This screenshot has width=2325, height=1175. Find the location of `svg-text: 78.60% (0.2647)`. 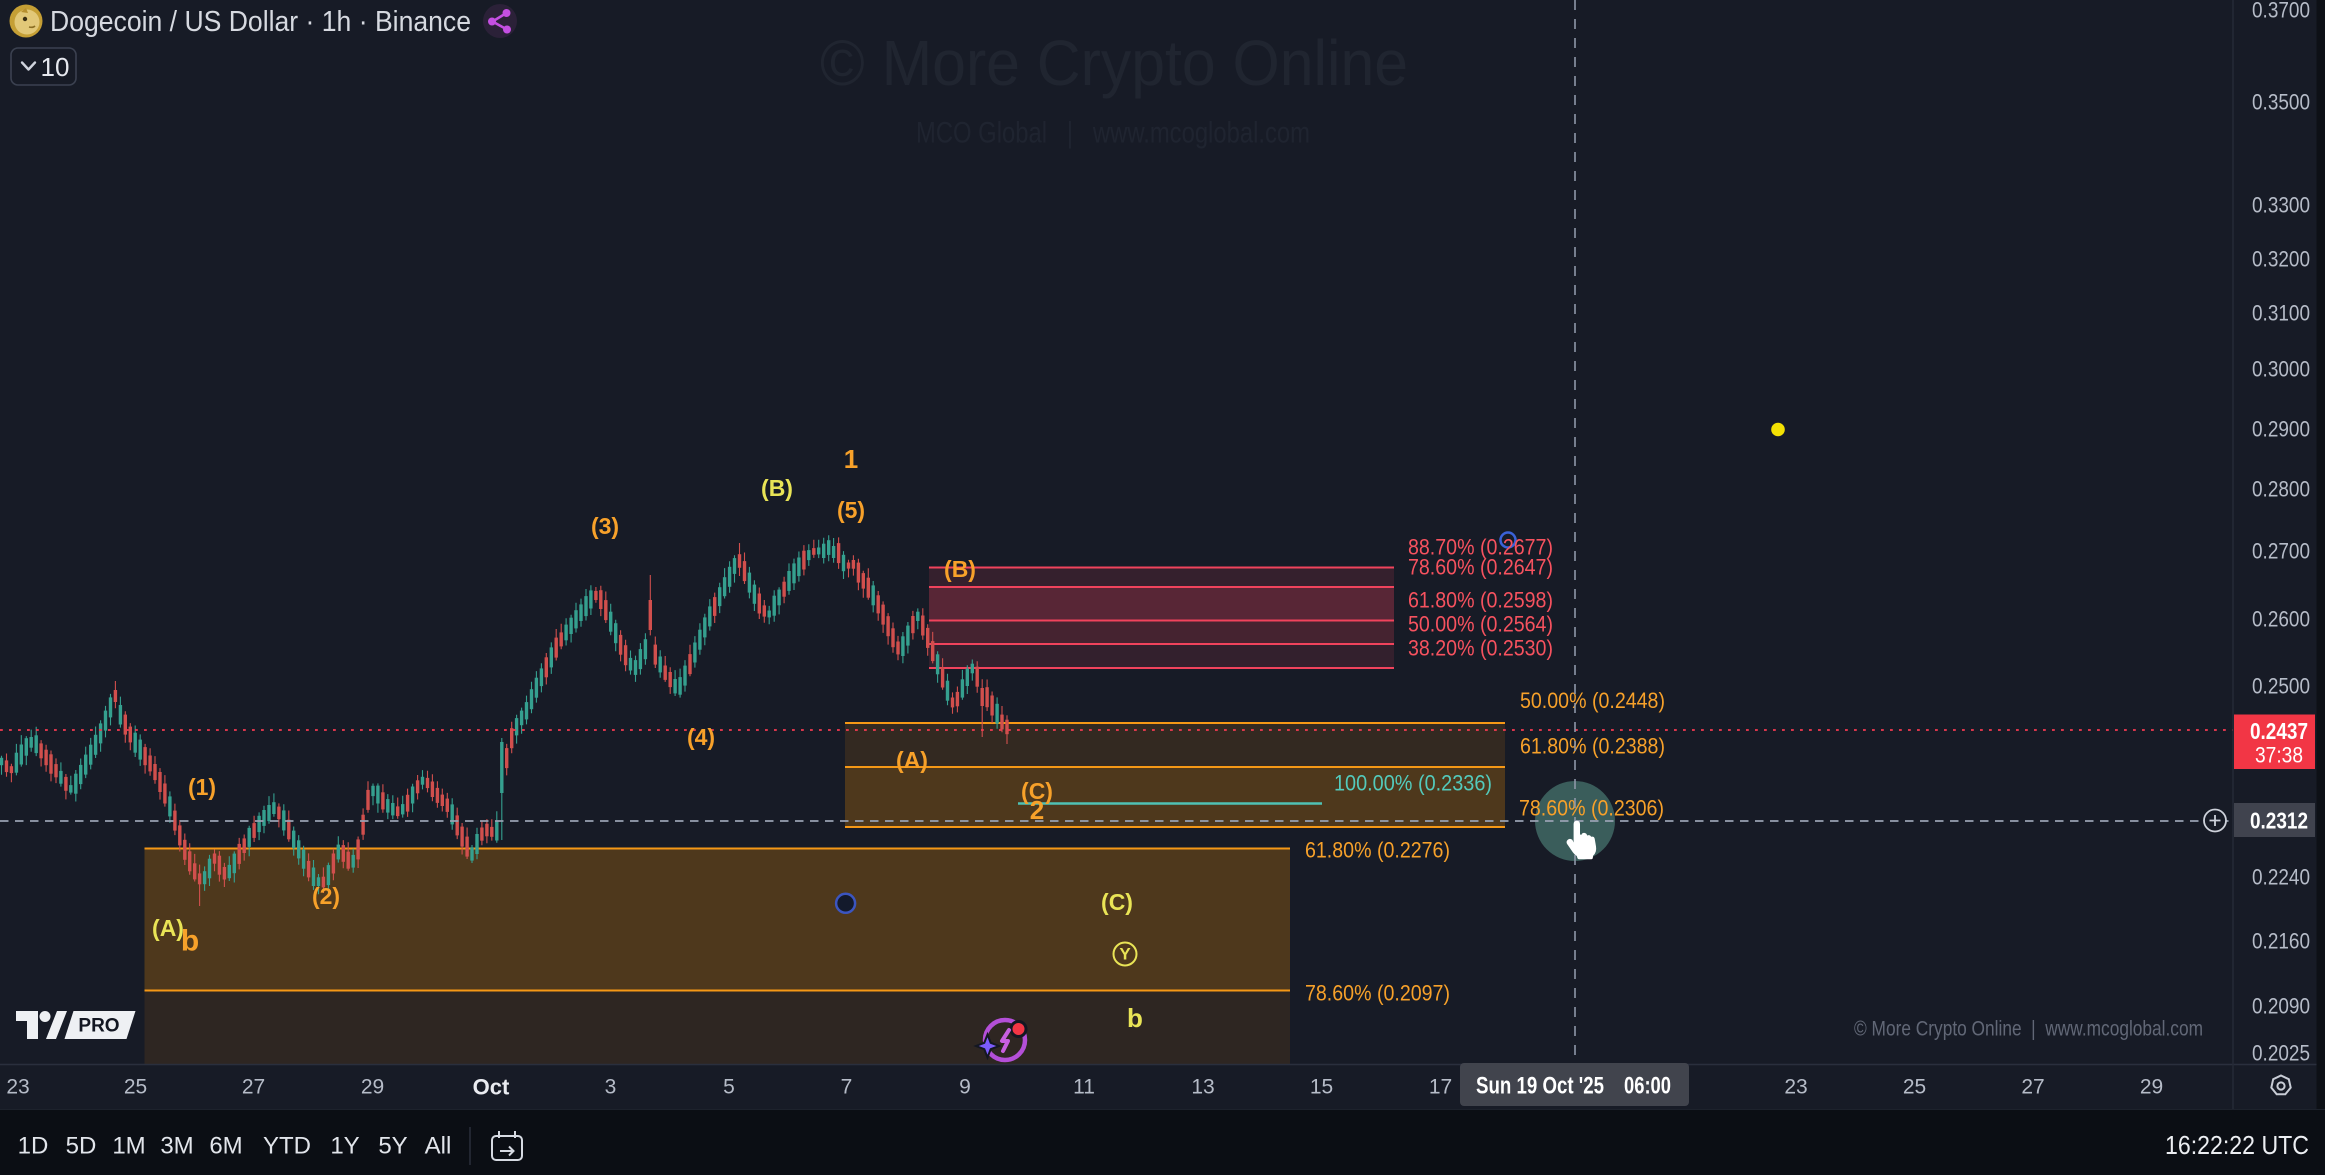

svg-text: 78.60% (0.2647) is located at coordinates (1480, 567).